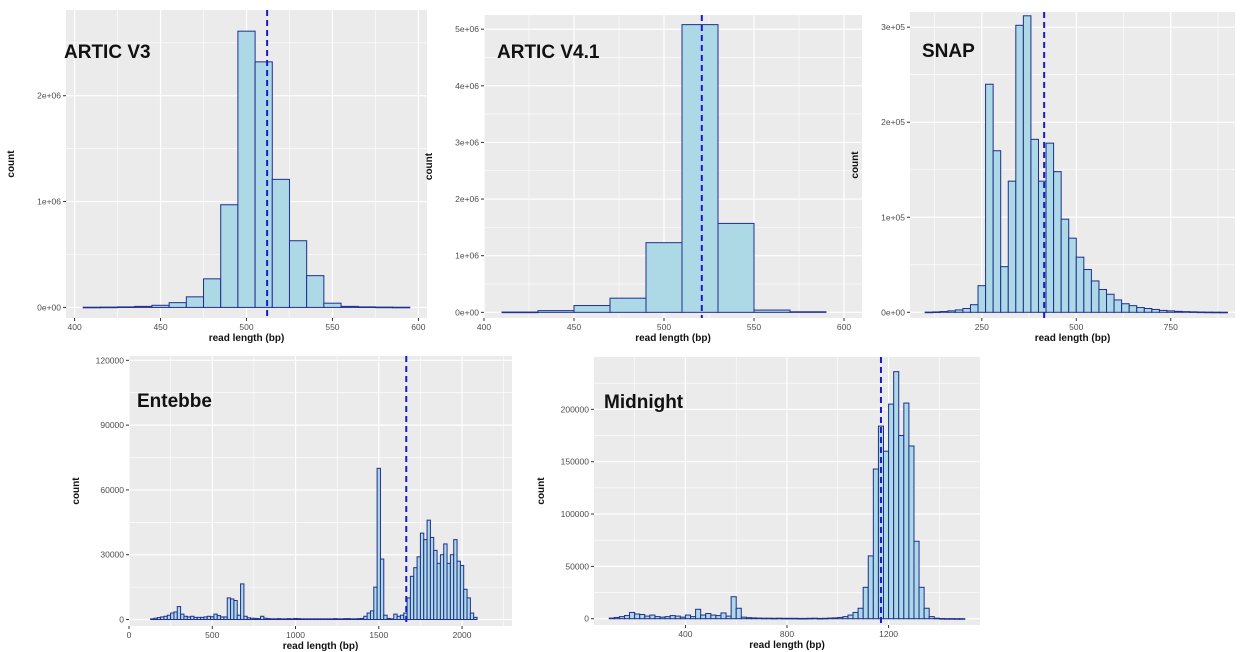 This screenshot has width=1243, height=652. I want to click on y-tick-label: 3e+06, so click(467, 142).